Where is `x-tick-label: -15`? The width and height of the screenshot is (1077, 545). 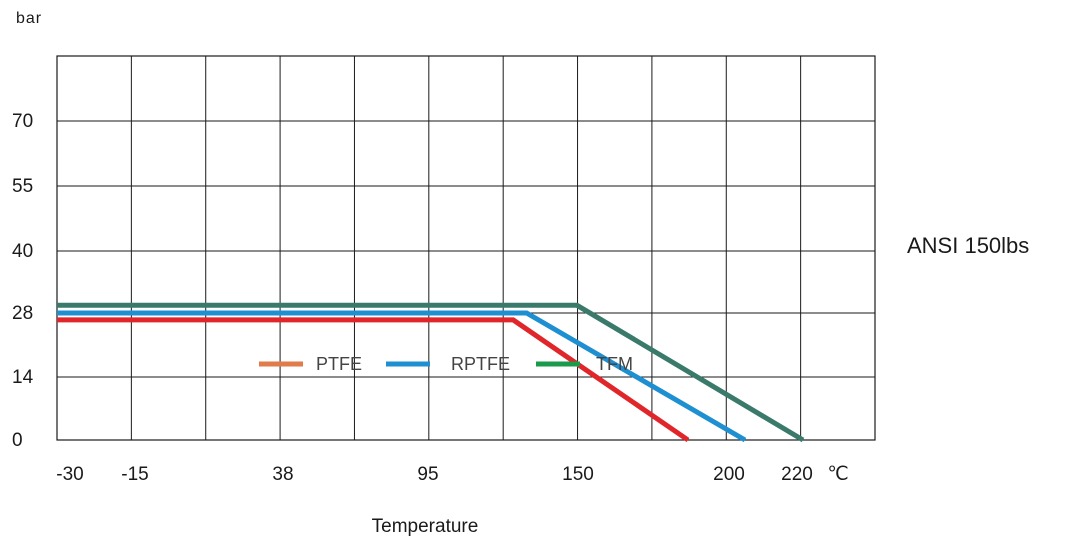
x-tick-label: -15 is located at coordinates (134, 474).